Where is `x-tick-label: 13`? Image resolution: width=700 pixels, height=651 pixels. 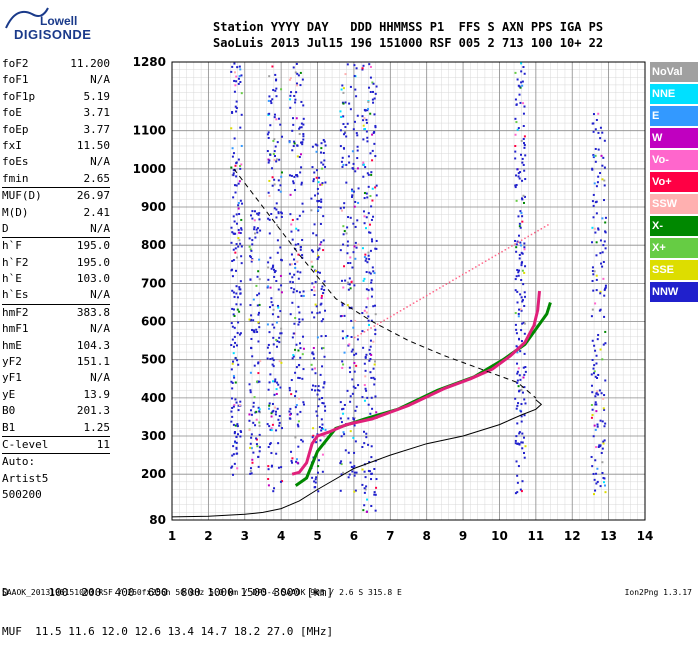 x-tick-label: 13 is located at coordinates (608, 536).